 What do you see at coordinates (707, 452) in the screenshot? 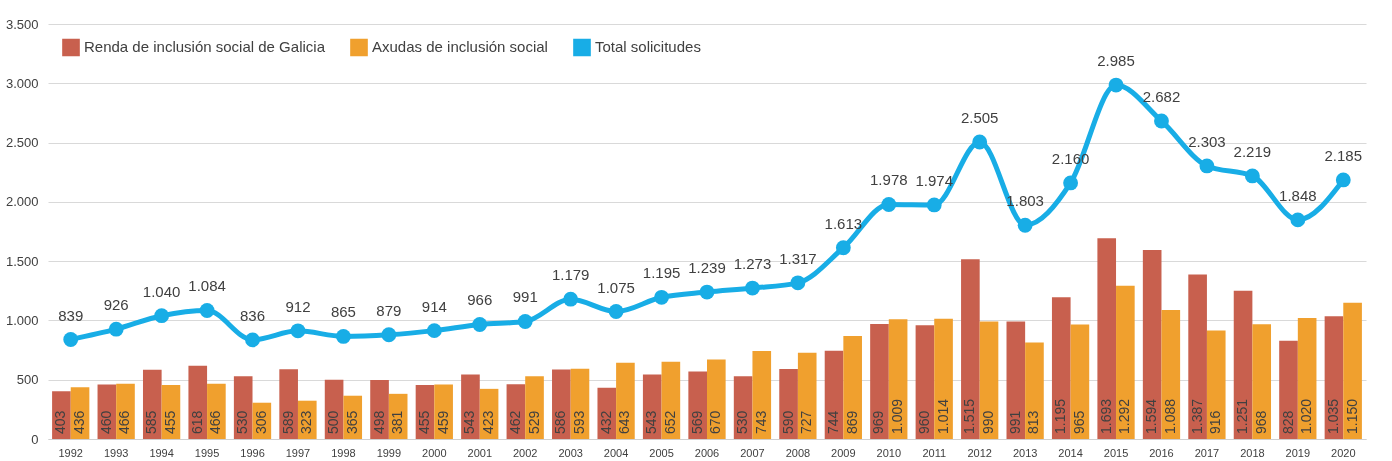
I see `x-tick-label: 2006` at bounding box center [707, 452].